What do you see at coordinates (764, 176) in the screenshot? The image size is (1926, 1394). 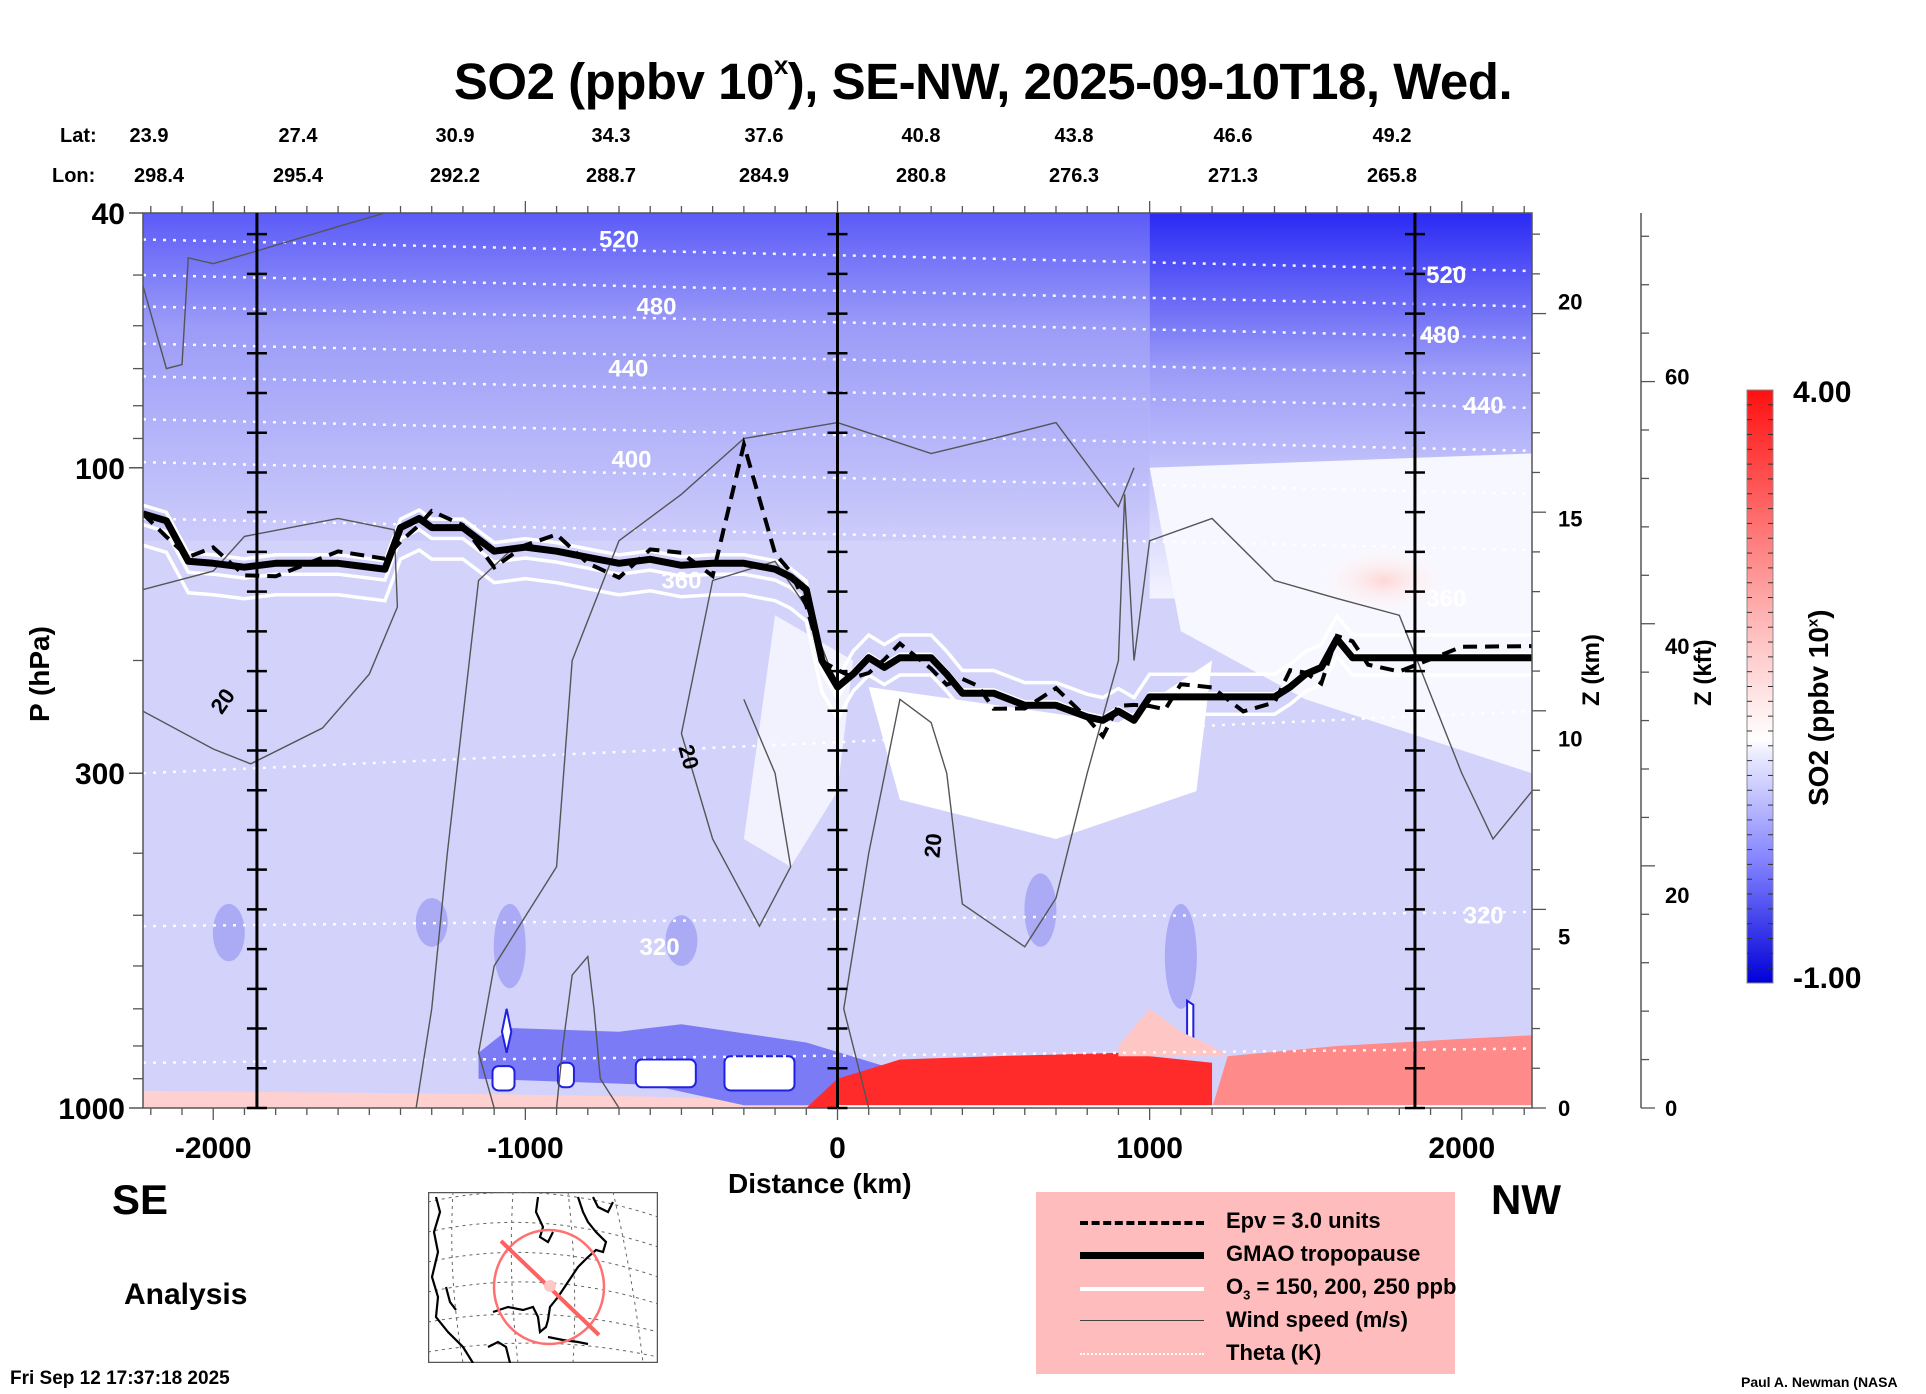 I see `lon-value: 284.9` at bounding box center [764, 176].